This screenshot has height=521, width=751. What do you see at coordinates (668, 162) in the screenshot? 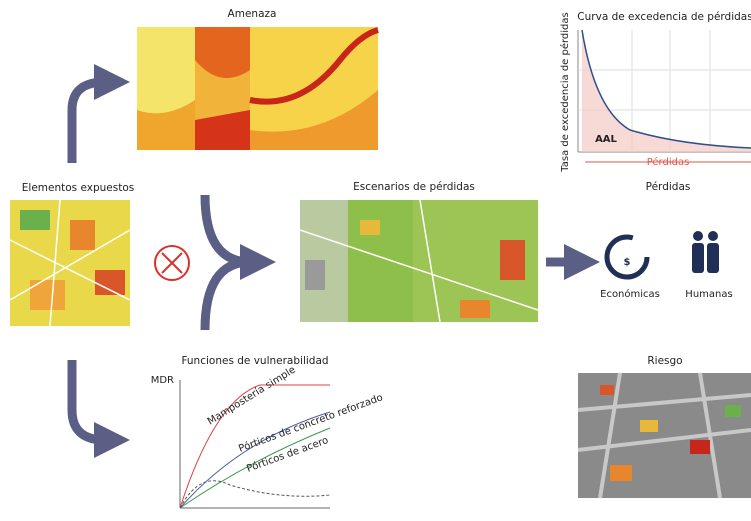
I see `curve-x-label: Pérdidas` at bounding box center [668, 162].